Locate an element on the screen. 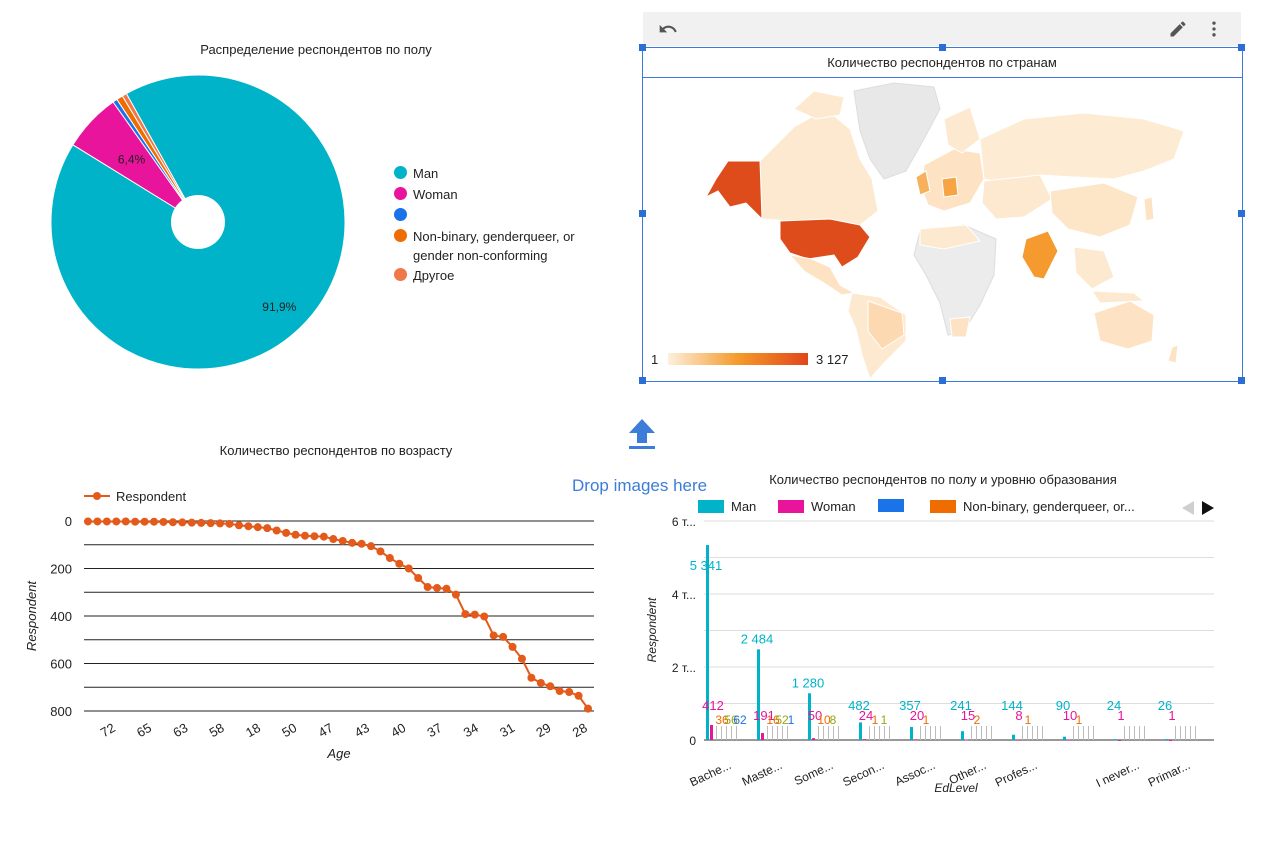  resize-handle-s is located at coordinates (942, 380).